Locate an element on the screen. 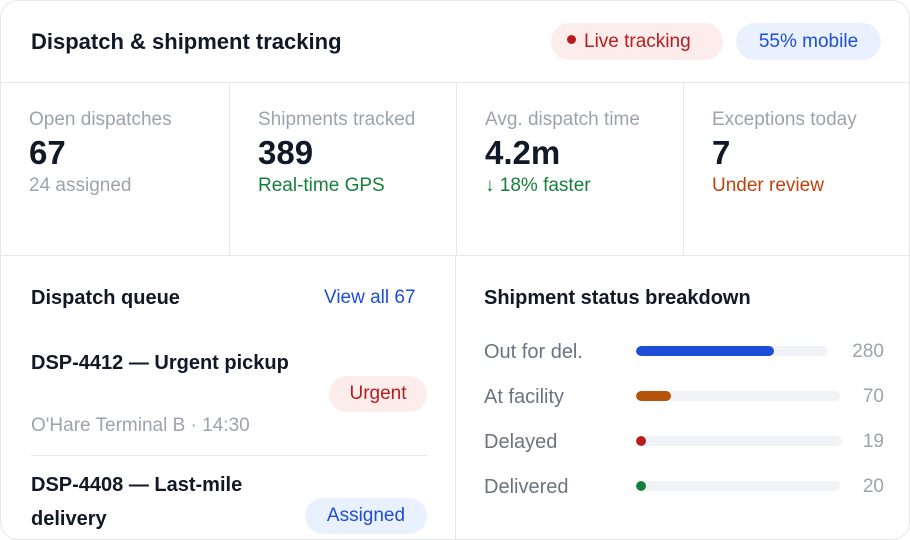 The width and height of the screenshot is (910, 540). stat-open-dispatches: Open dispatches 67 24 assigned is located at coordinates (115, 169).